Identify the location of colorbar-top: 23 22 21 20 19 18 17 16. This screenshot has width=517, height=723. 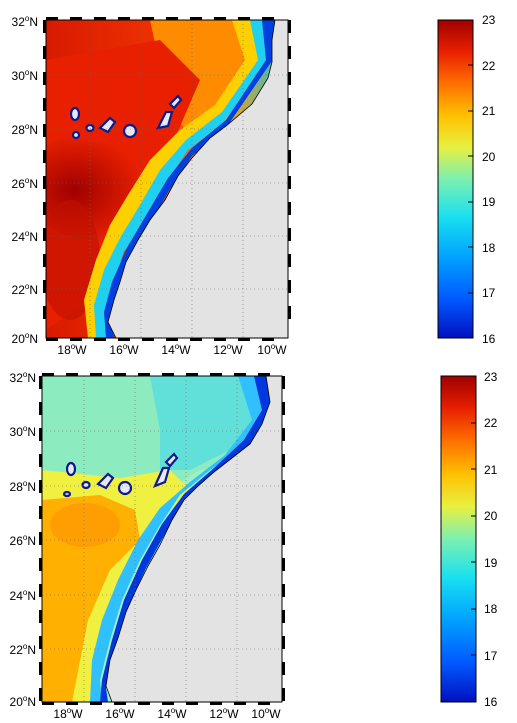
(466, 179).